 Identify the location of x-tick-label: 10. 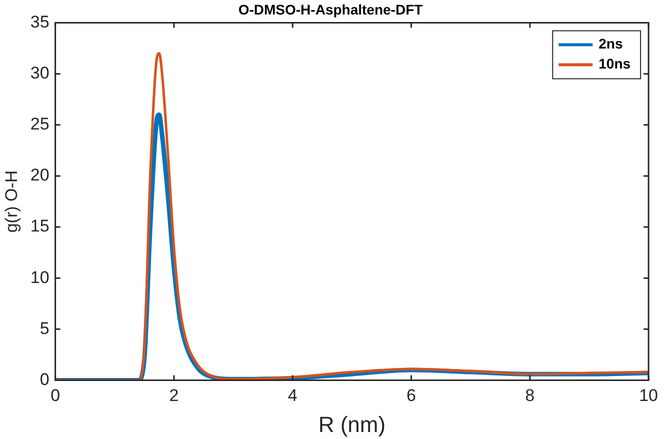
(648, 396).